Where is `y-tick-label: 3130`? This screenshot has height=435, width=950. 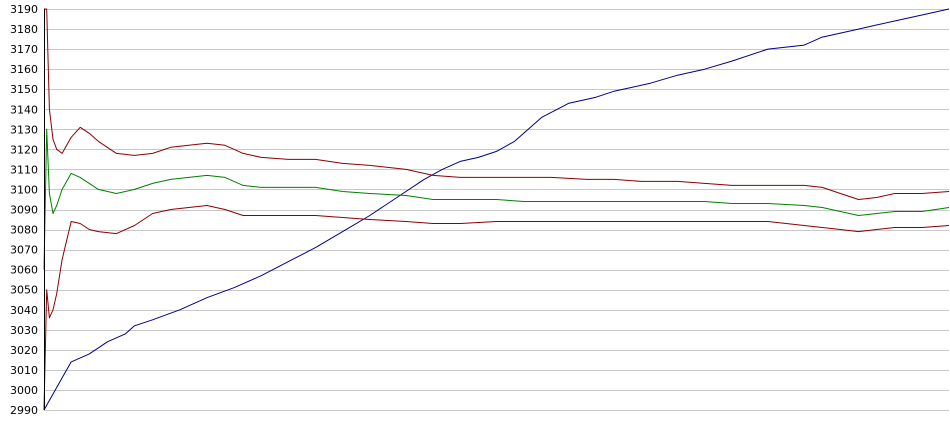 y-tick-label: 3130 is located at coordinates (24, 129).